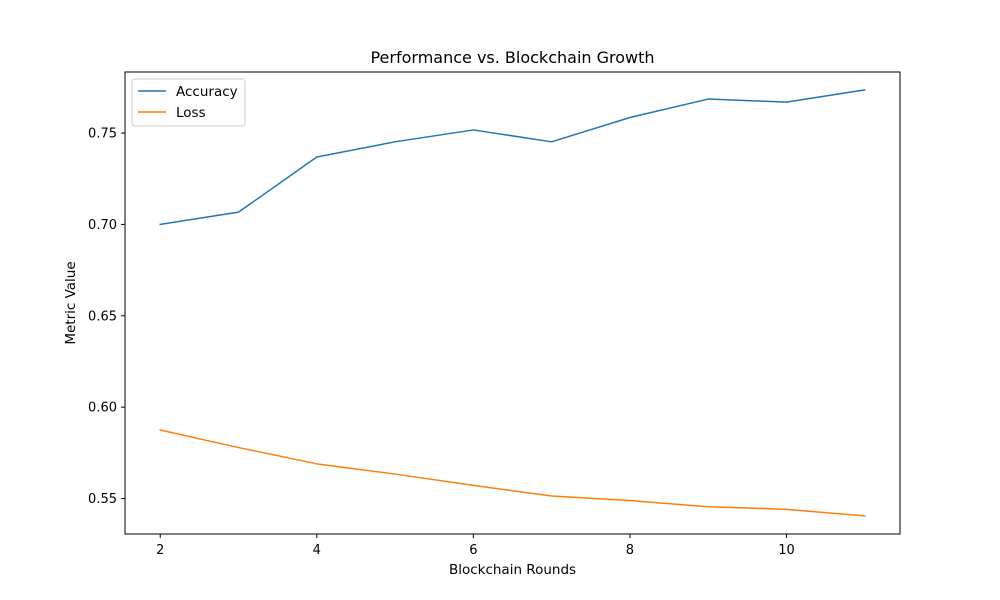 The height and width of the screenshot is (600, 1000). What do you see at coordinates (188, 102) in the screenshot?
I see `legend: Accuracy Loss` at bounding box center [188, 102].